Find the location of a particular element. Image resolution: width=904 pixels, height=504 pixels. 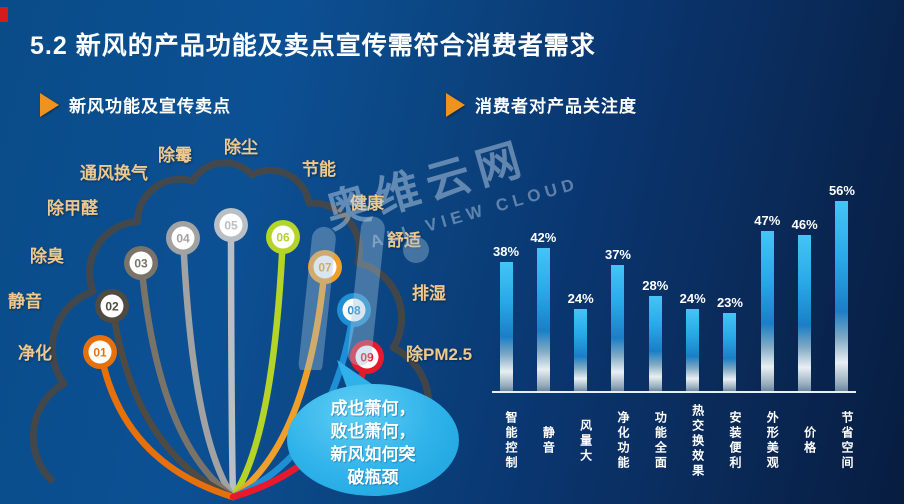

fan-feature-label: 健康 is located at coordinates (367, 203).